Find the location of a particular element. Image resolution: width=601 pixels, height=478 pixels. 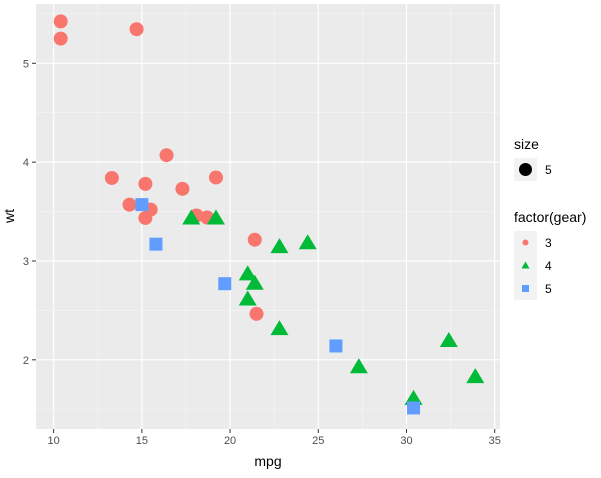

legend-gear-label-4: 4 is located at coordinates (548, 266).